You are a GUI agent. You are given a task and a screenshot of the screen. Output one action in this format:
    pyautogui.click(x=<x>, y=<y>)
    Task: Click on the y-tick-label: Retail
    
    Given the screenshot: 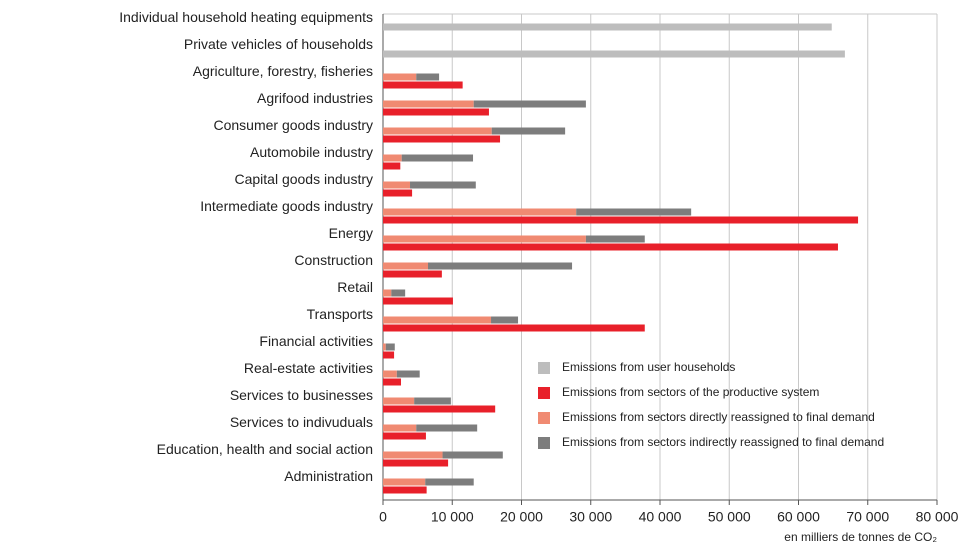 What is the action you would take?
    pyautogui.click(x=355, y=287)
    